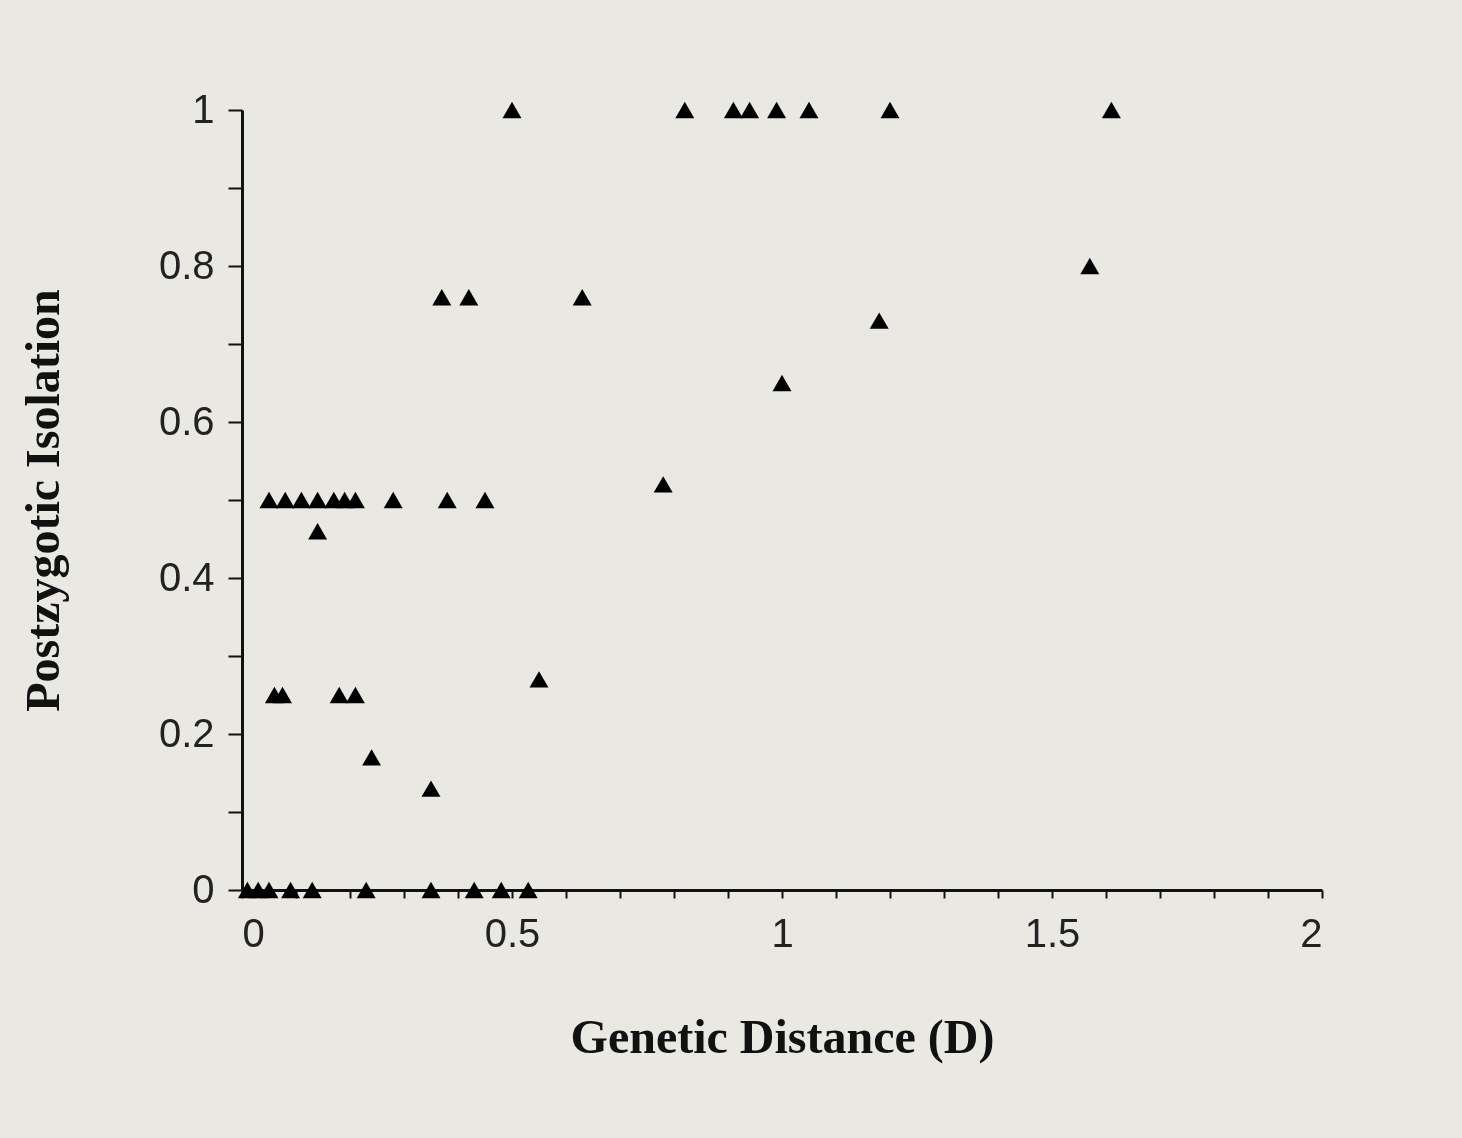  I want to click on y-tick-label: 0, so click(203, 888).